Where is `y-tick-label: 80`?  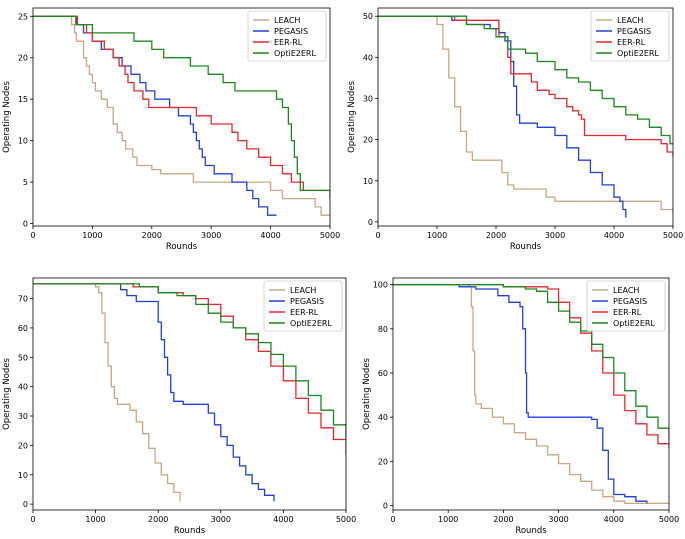
y-tick-label: 80 is located at coordinates (383, 329).